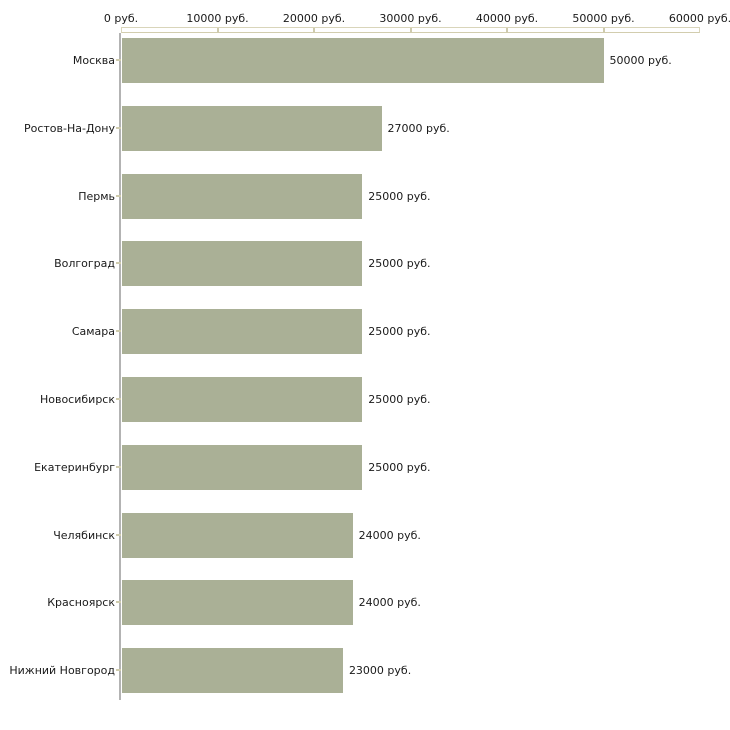  Describe the element at coordinates (365, 399) in the screenshot. I see `chart-row: Новосибирск 25000 руб.` at that location.